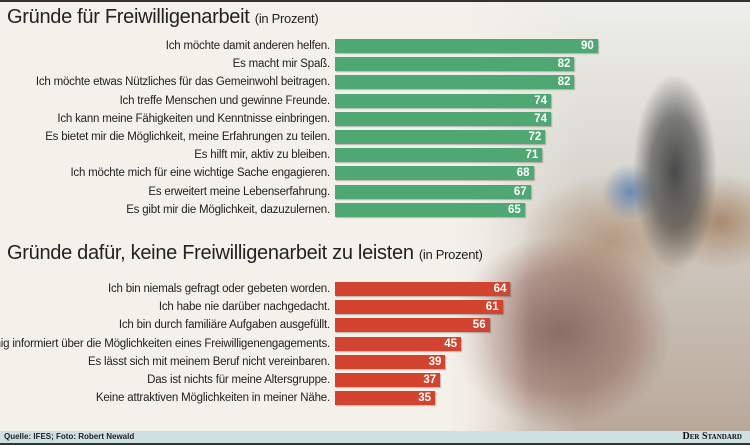 The height and width of the screenshot is (445, 750). Describe the element at coordinates (430, 209) in the screenshot. I see `bar: 65` at that location.